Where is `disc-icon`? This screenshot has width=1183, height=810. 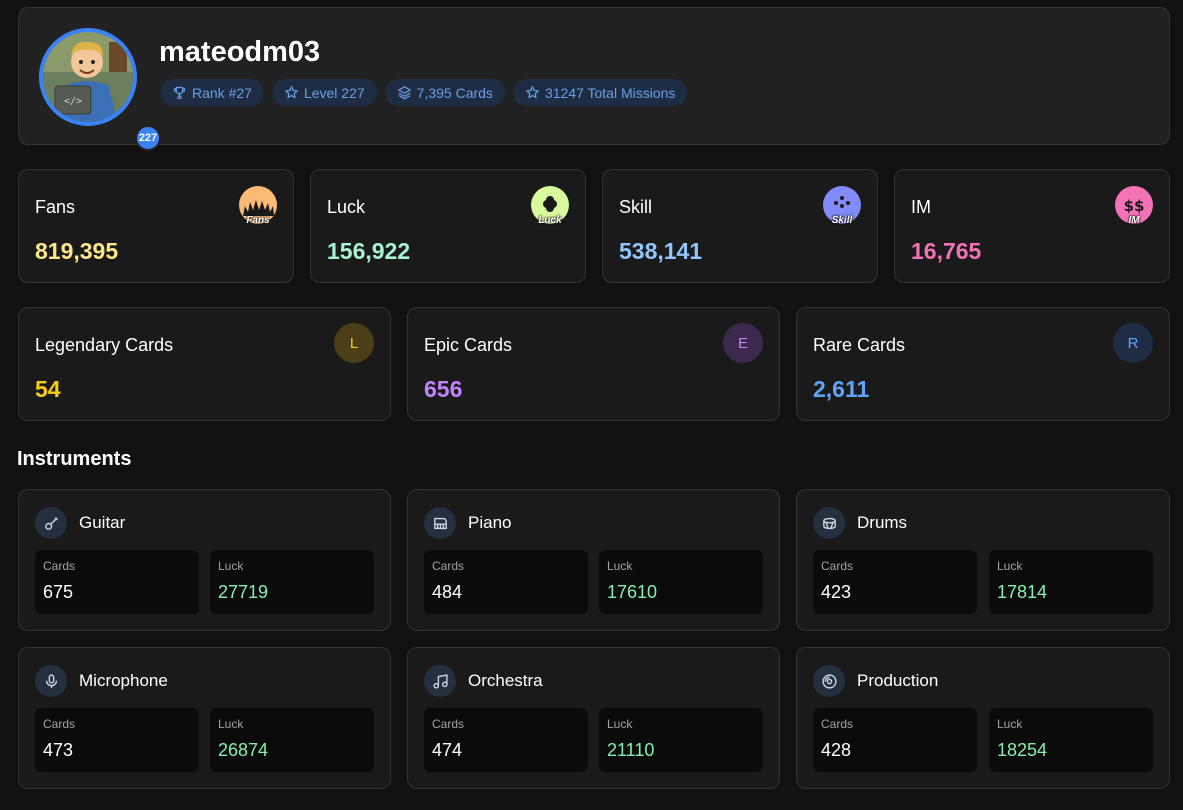
disc-icon is located at coordinates (829, 681).